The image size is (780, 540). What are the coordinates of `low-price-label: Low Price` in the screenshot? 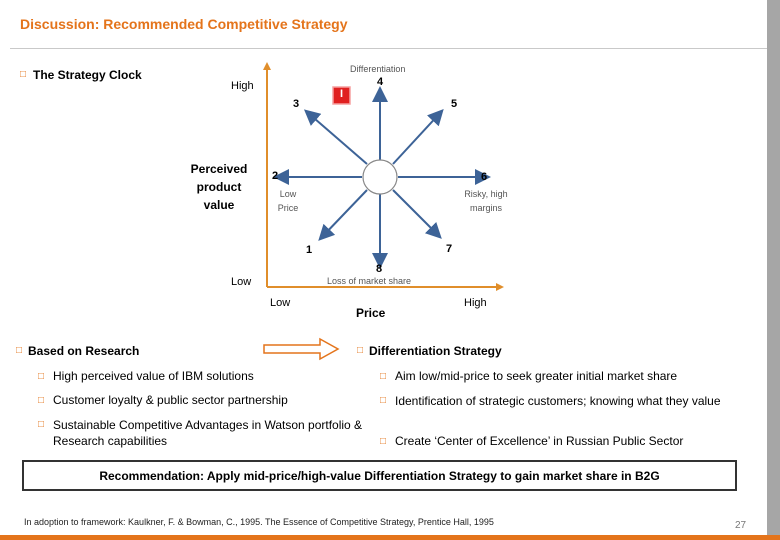 It's located at (288, 201).